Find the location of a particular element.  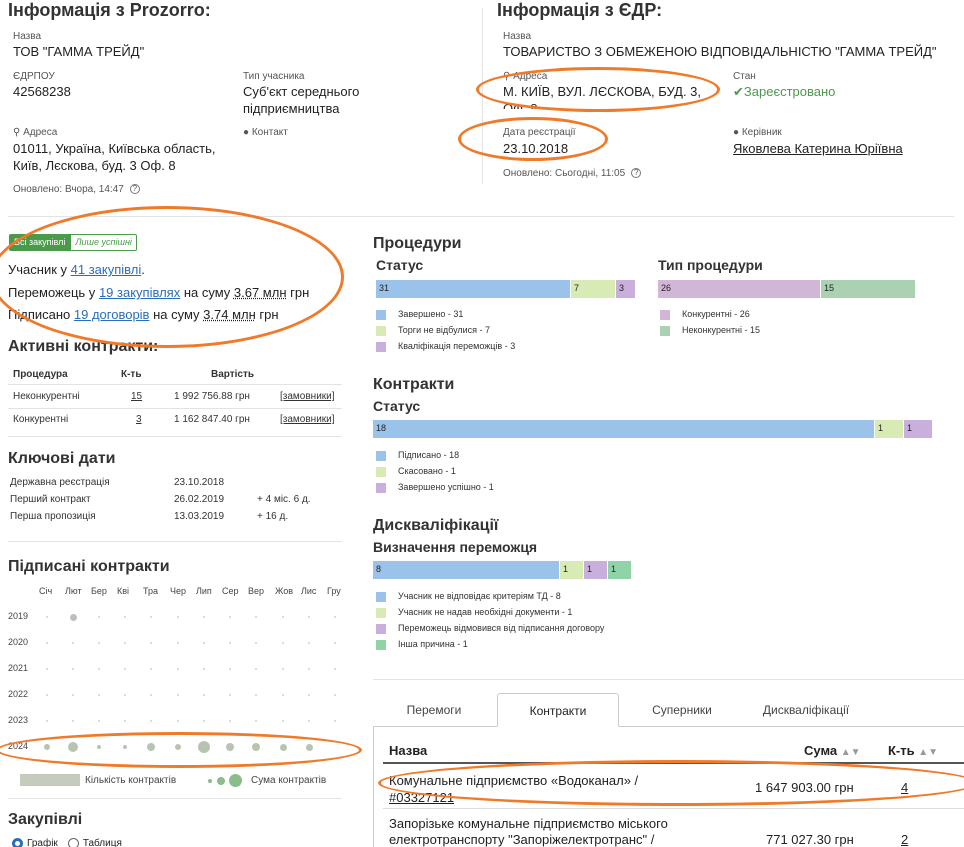

buyers-header-sum: Сума is located at coordinates (821, 750).